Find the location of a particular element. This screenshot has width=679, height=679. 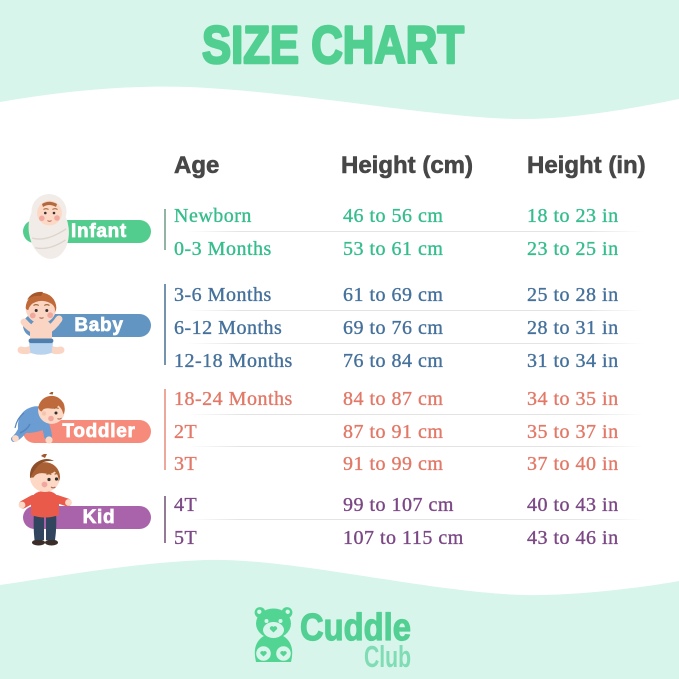

svg-text: Club is located at coordinates (387, 656).